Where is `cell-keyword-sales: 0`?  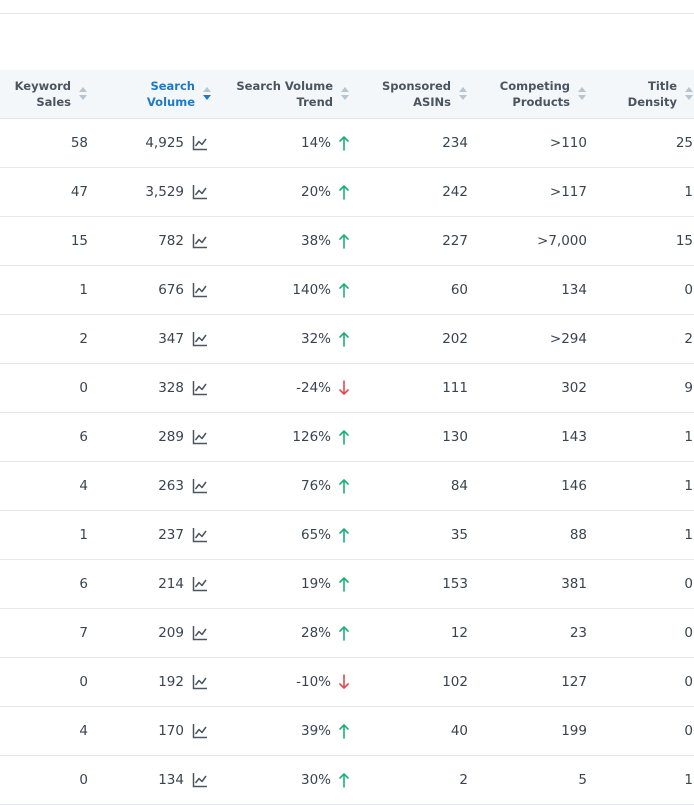 cell-keyword-sales: 0 is located at coordinates (83, 682).